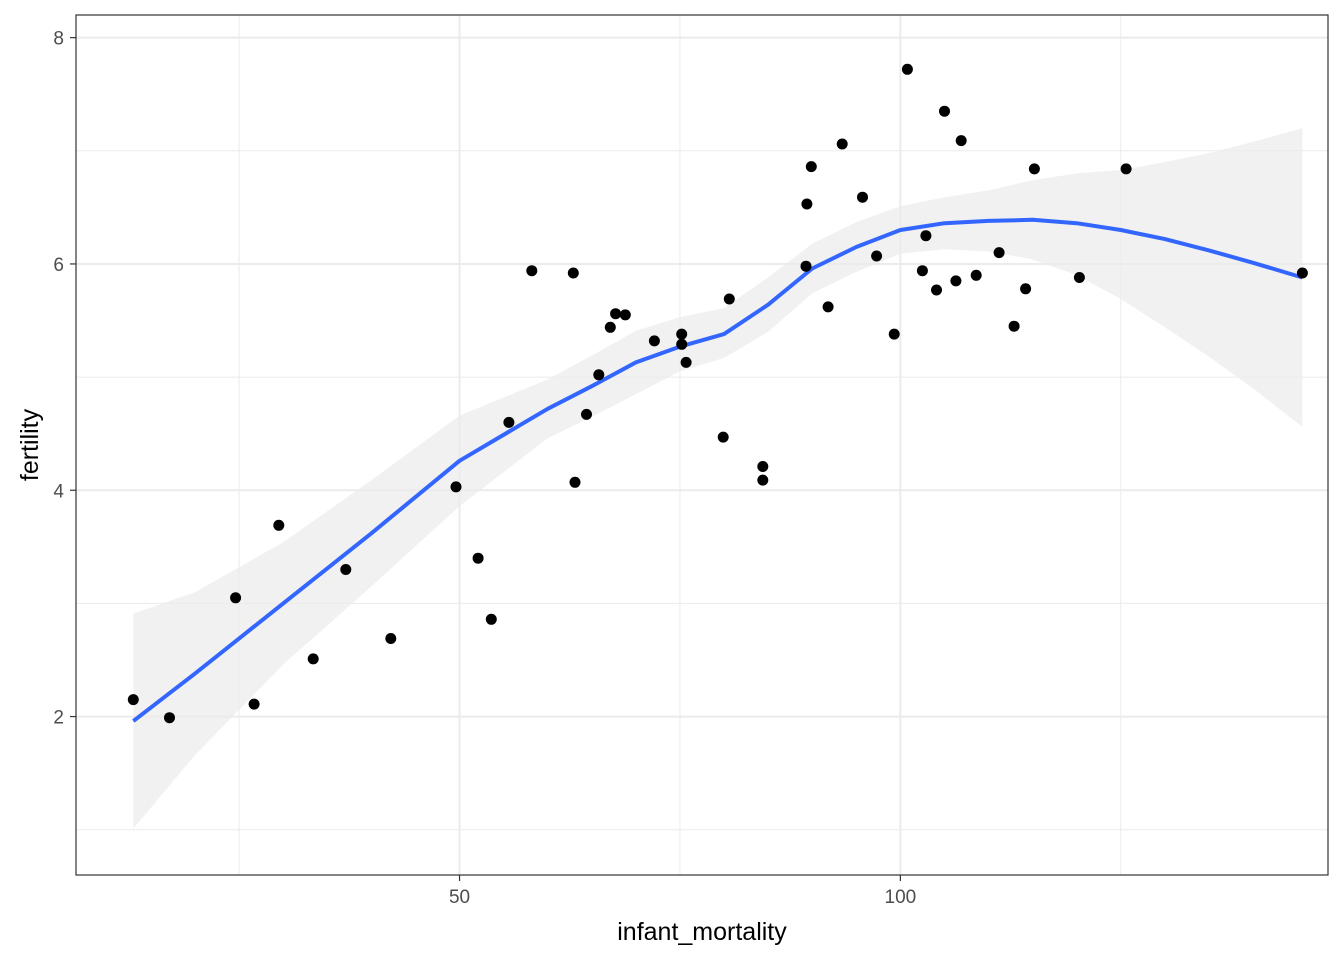 Image resolution: width=1344 pixels, height=960 pixels. Describe the element at coordinates (58, 718) in the screenshot. I see `y-tick-label: 2` at that location.